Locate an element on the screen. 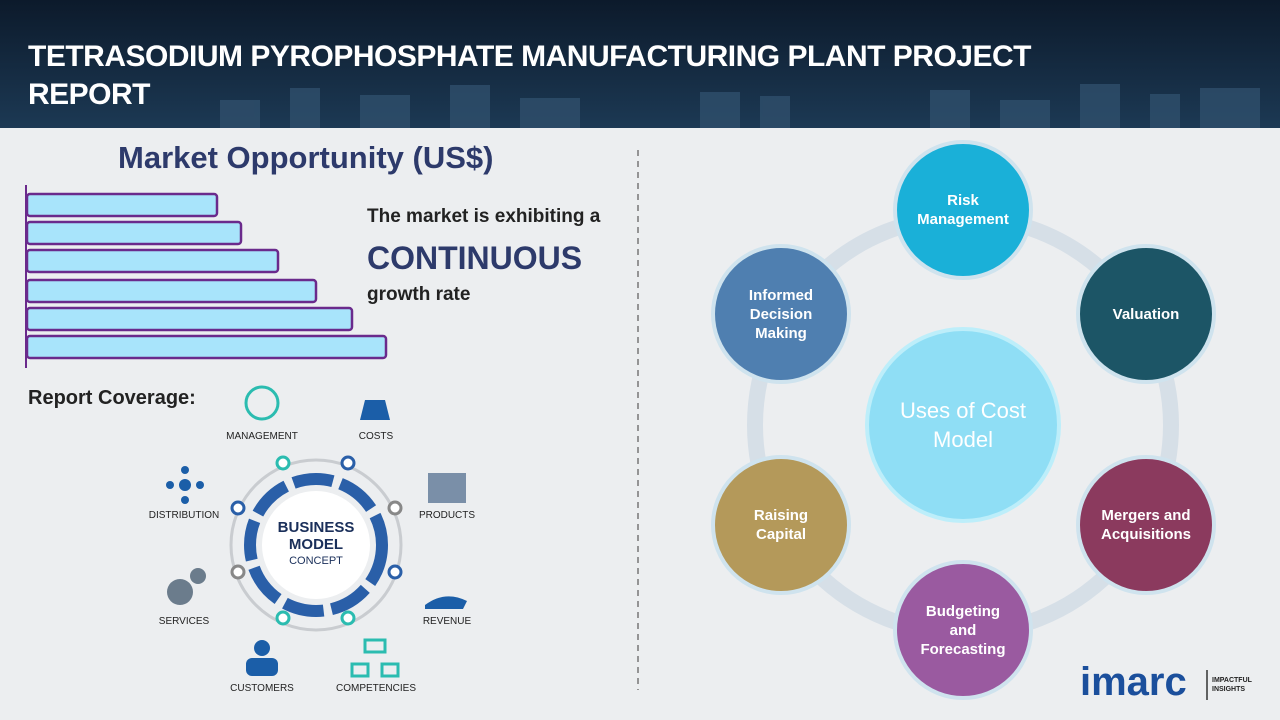  tagline: growth rate is located at coordinates (419, 294).